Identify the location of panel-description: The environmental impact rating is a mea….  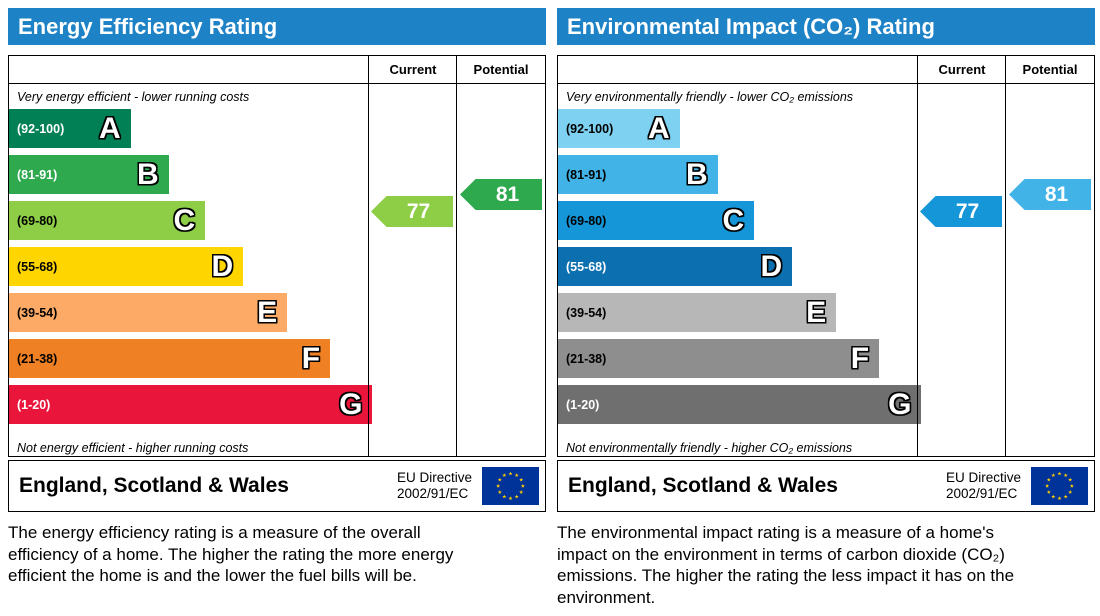
(786, 565).